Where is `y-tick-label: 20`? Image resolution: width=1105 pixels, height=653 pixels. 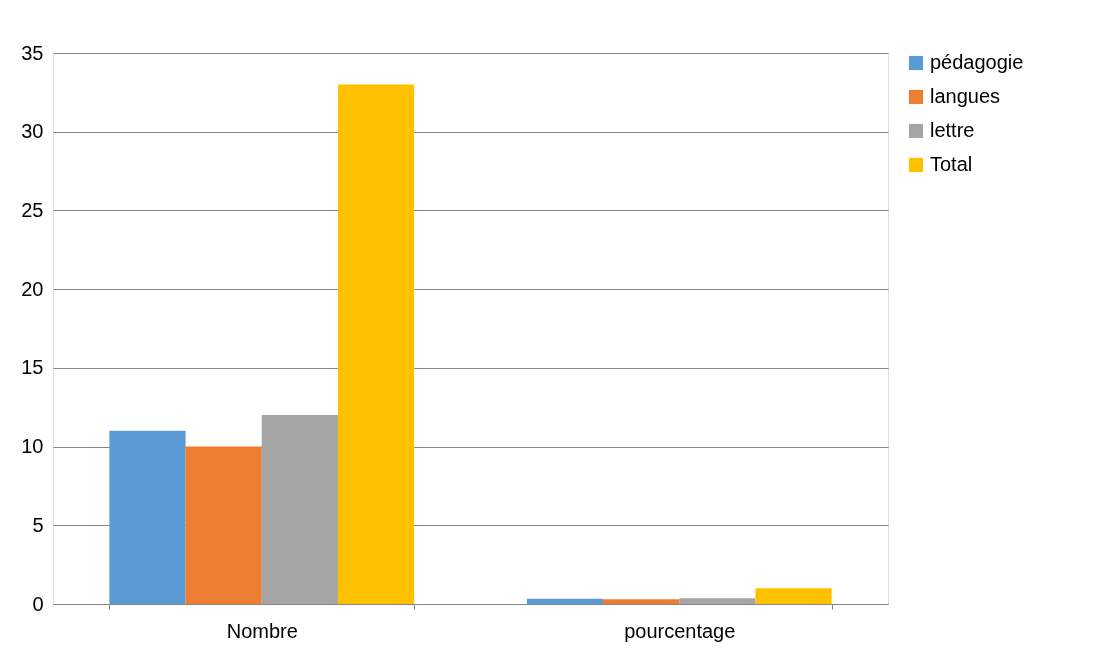 y-tick-label: 20 is located at coordinates (32, 288).